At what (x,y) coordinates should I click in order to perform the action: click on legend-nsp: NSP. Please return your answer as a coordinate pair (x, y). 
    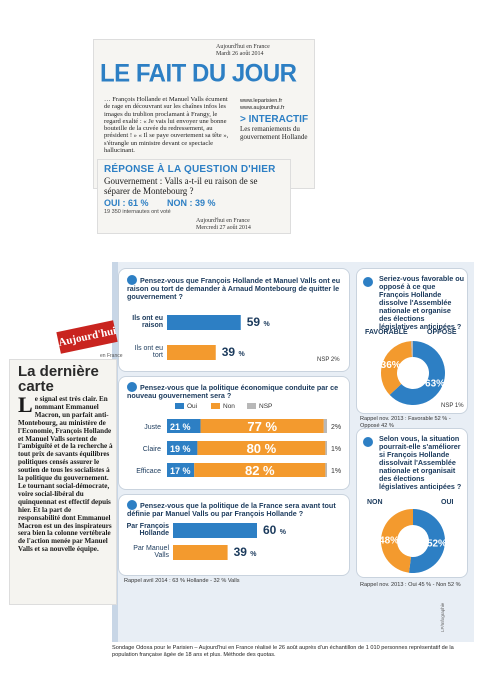
    Looking at the image, I should click on (259, 406).